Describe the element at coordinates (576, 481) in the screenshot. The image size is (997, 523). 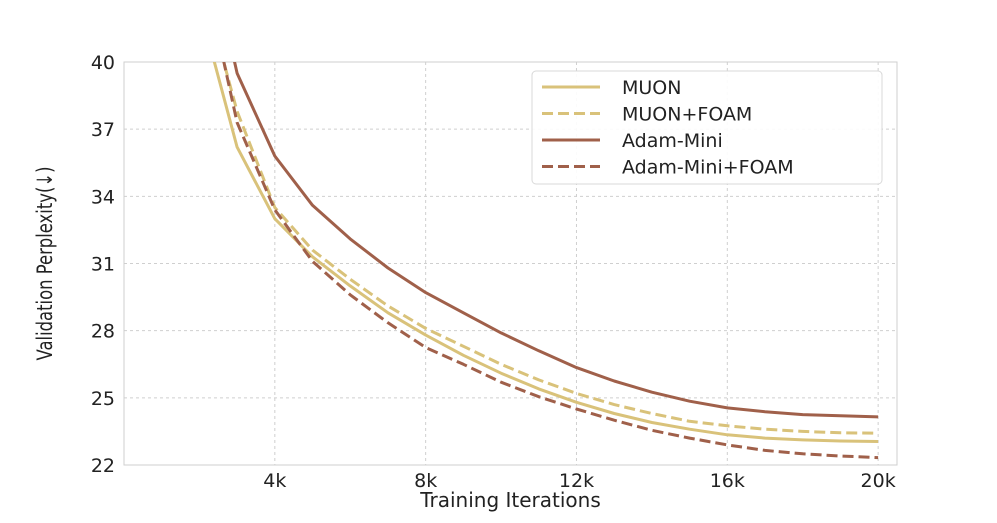
I see `x-tick-label: 12k` at that location.